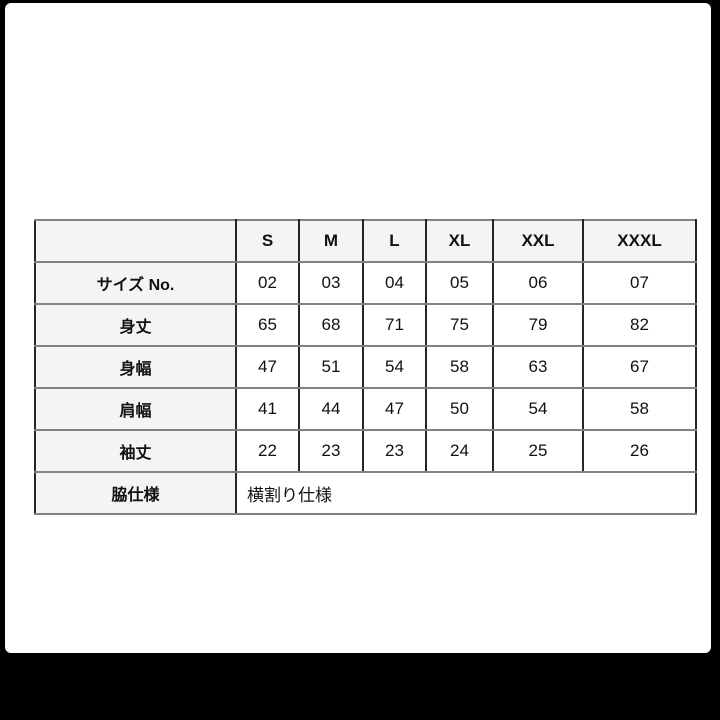  I want to click on size-value-cell: 22, so click(267, 451).